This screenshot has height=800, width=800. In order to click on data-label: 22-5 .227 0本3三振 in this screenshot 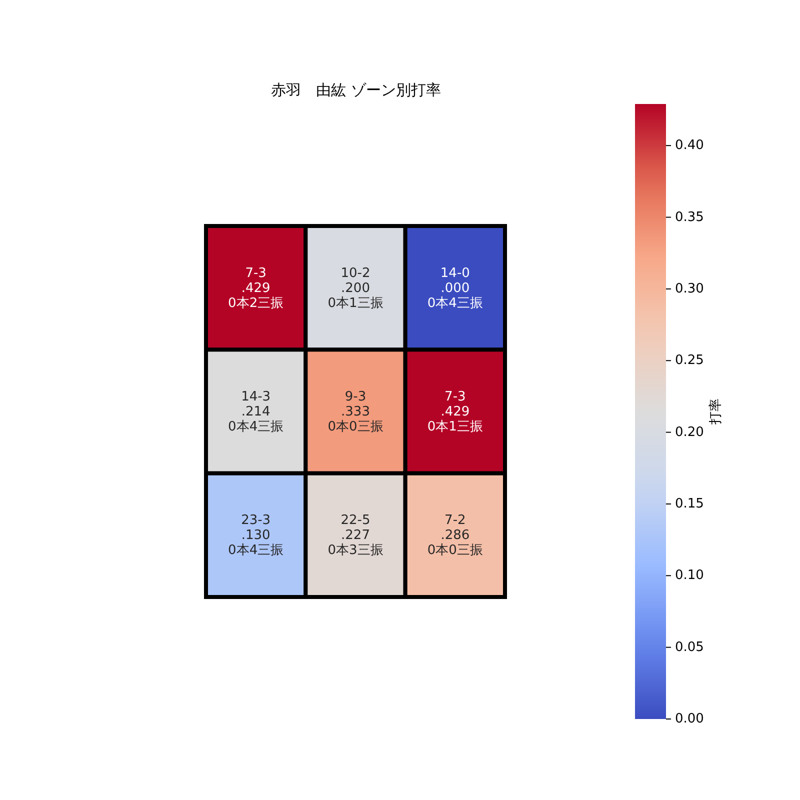, I will do `click(356, 535)`.